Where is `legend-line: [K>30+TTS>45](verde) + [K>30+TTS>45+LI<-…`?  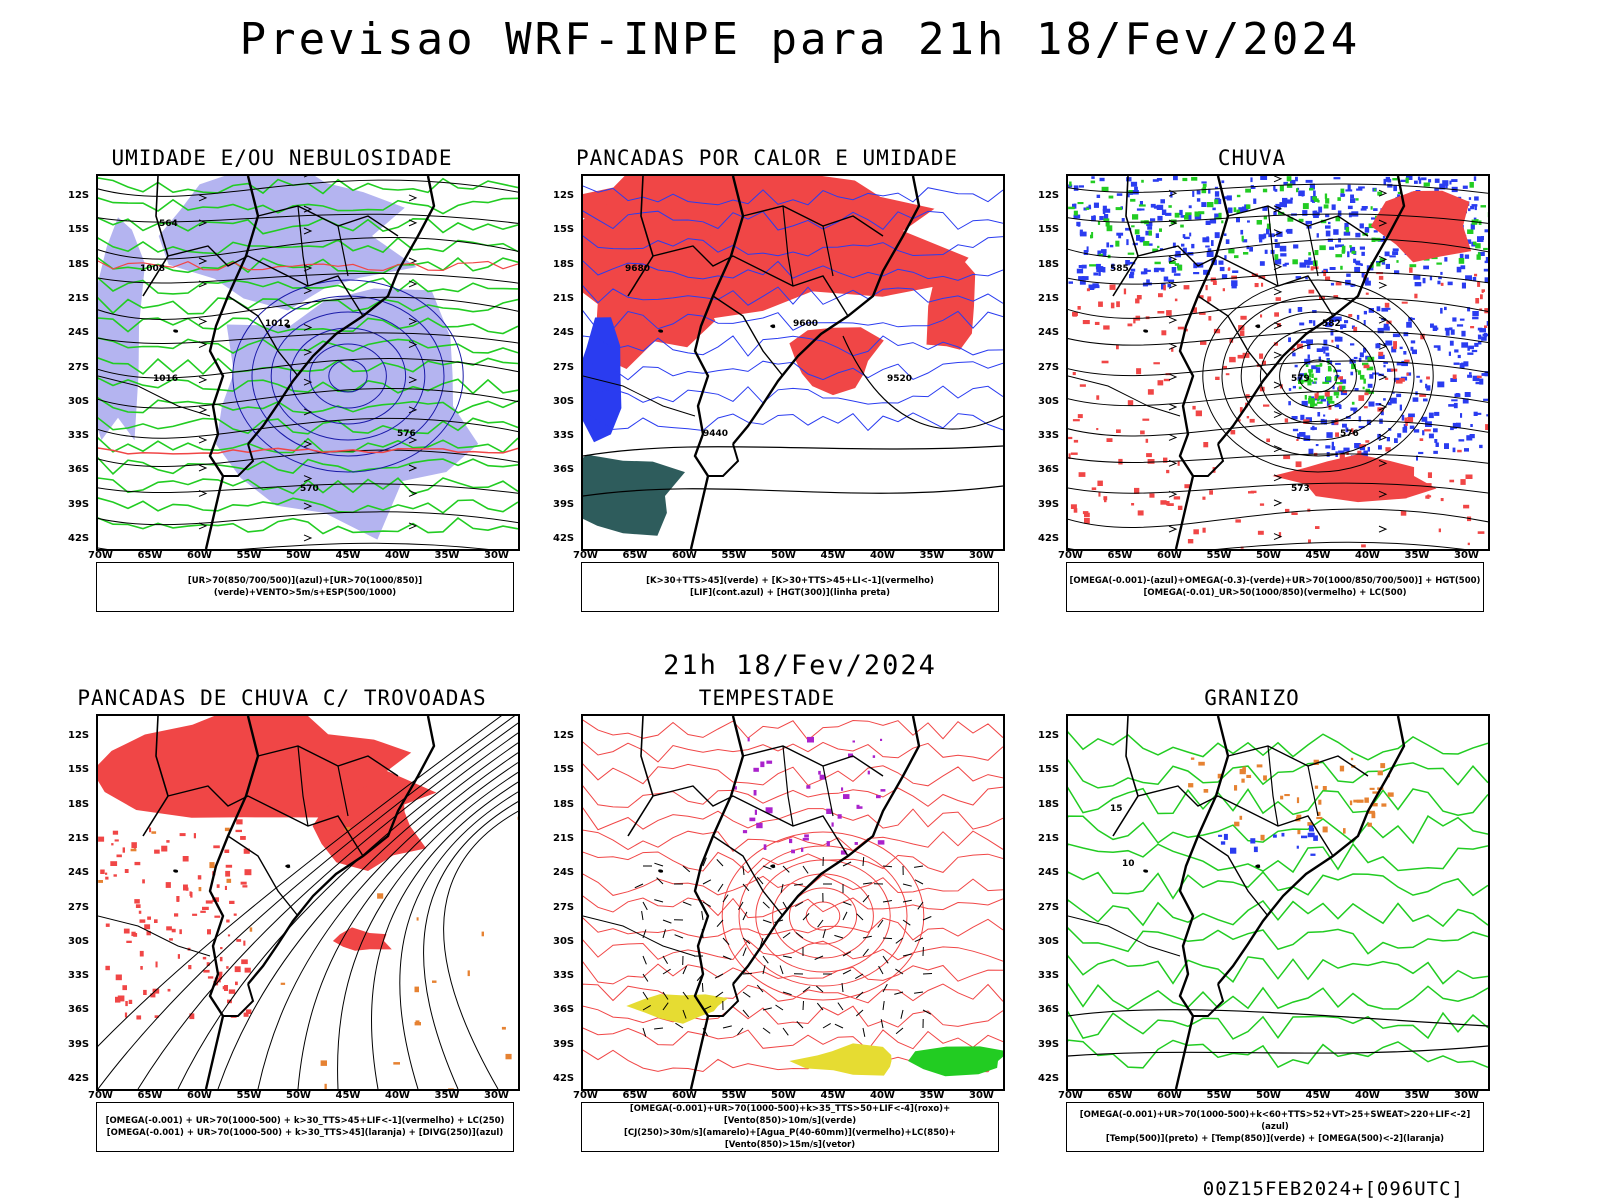
legend-line: [K>30+TTS>45](verde) + [K>30+TTS>45+LI<-… is located at coordinates (790, 581).